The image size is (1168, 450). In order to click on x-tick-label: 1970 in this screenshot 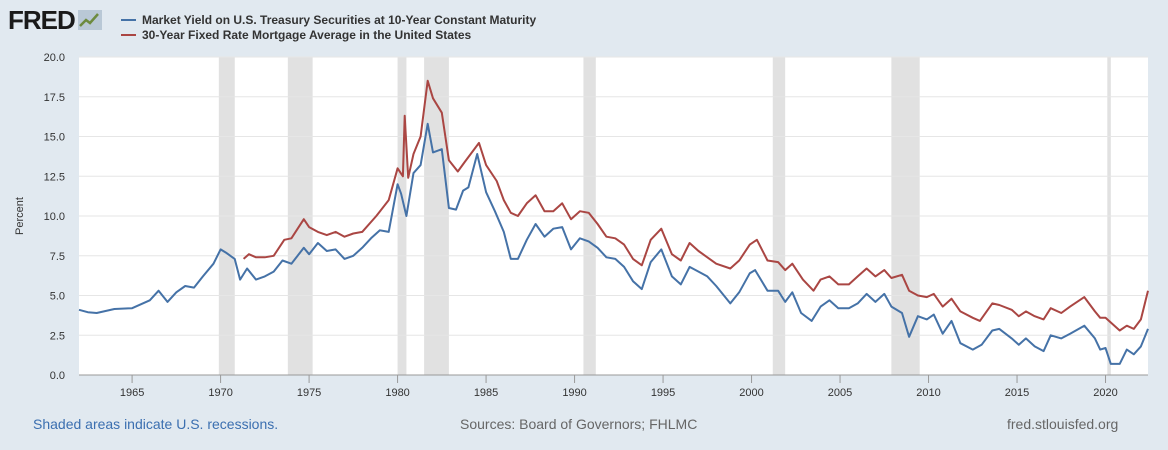, I will do `click(220, 393)`.